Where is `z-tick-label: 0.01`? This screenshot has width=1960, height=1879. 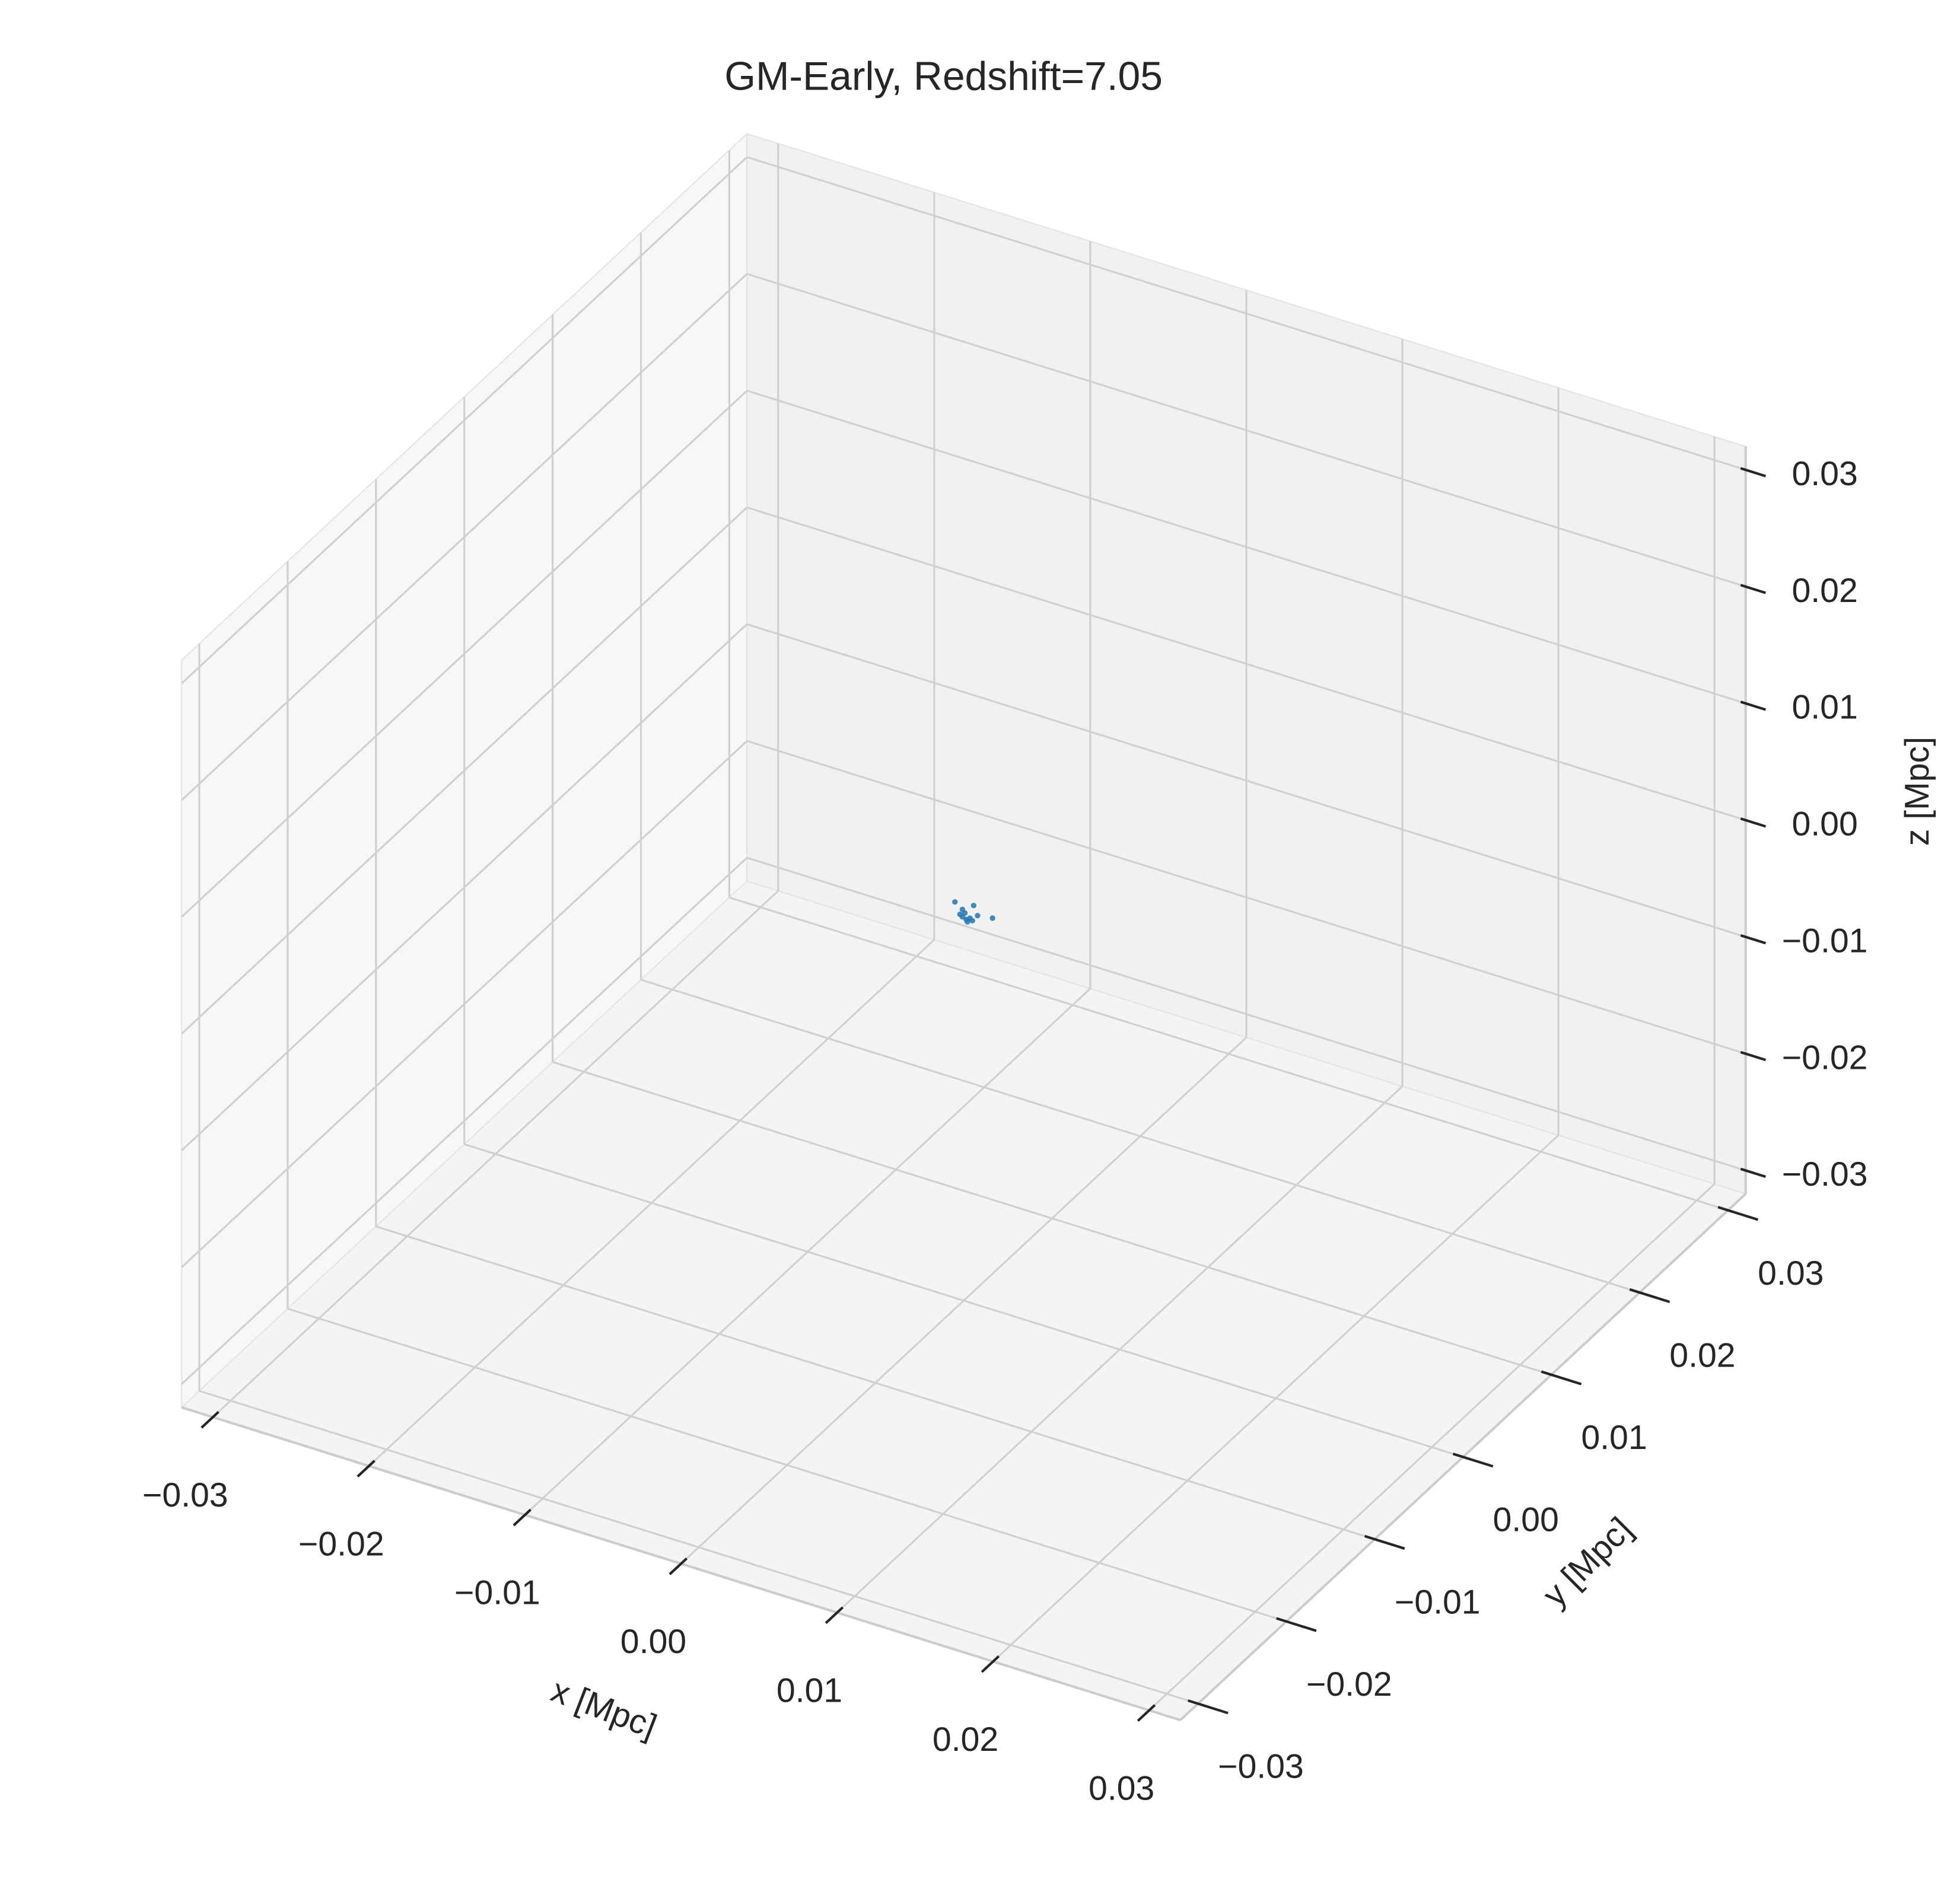 z-tick-label: 0.01 is located at coordinates (1824, 708).